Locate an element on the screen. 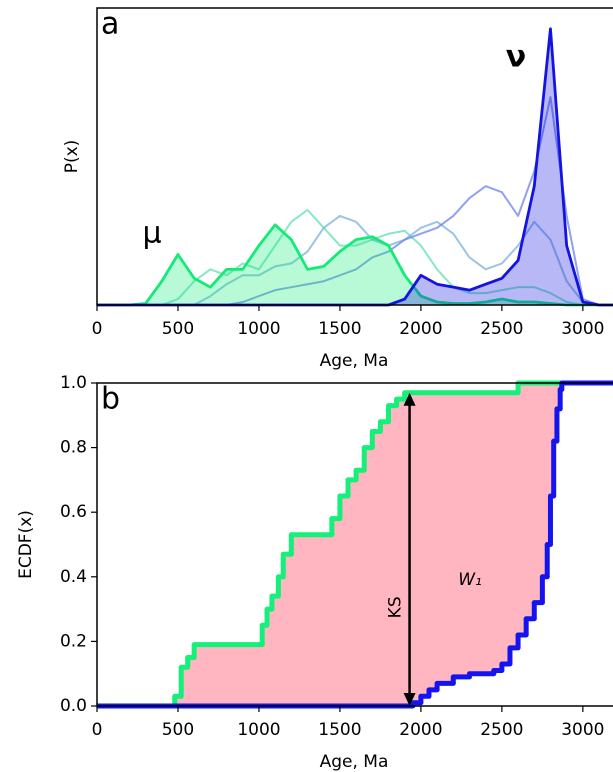  series-label: ν is located at coordinates (516, 57).